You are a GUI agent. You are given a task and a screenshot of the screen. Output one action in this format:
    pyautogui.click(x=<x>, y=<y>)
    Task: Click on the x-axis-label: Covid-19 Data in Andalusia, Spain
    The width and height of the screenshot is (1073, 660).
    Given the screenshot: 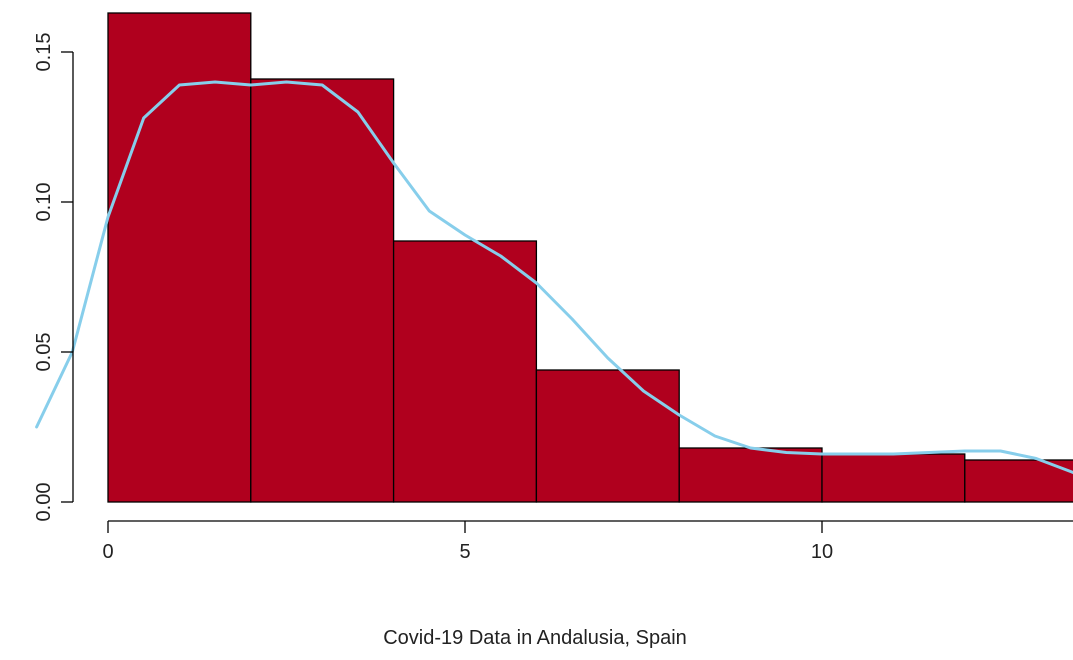 What is the action you would take?
    pyautogui.click(x=535, y=638)
    